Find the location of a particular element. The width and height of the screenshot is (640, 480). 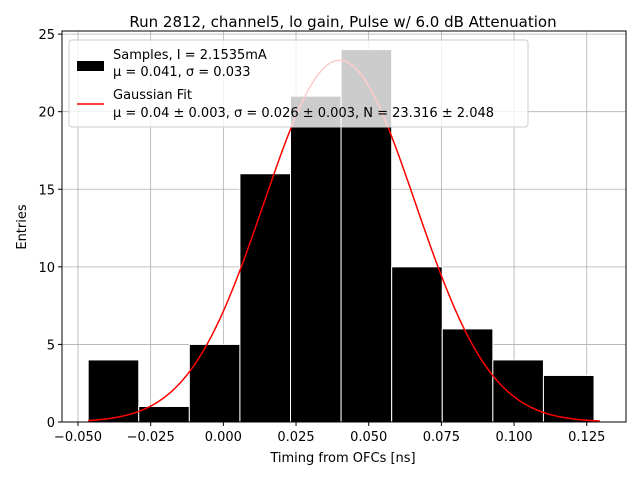

y-tick-label: 15 is located at coordinates (46, 190).